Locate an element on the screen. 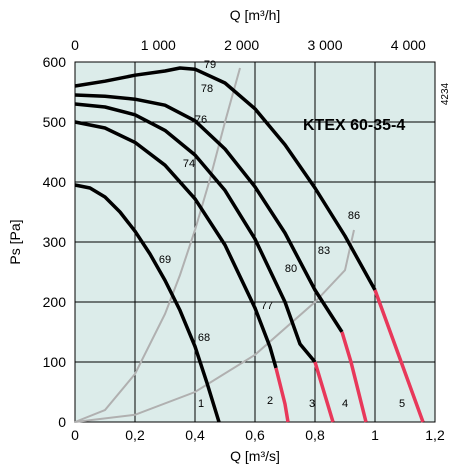  x2-tick-label: 1 000 is located at coordinates (158, 45).